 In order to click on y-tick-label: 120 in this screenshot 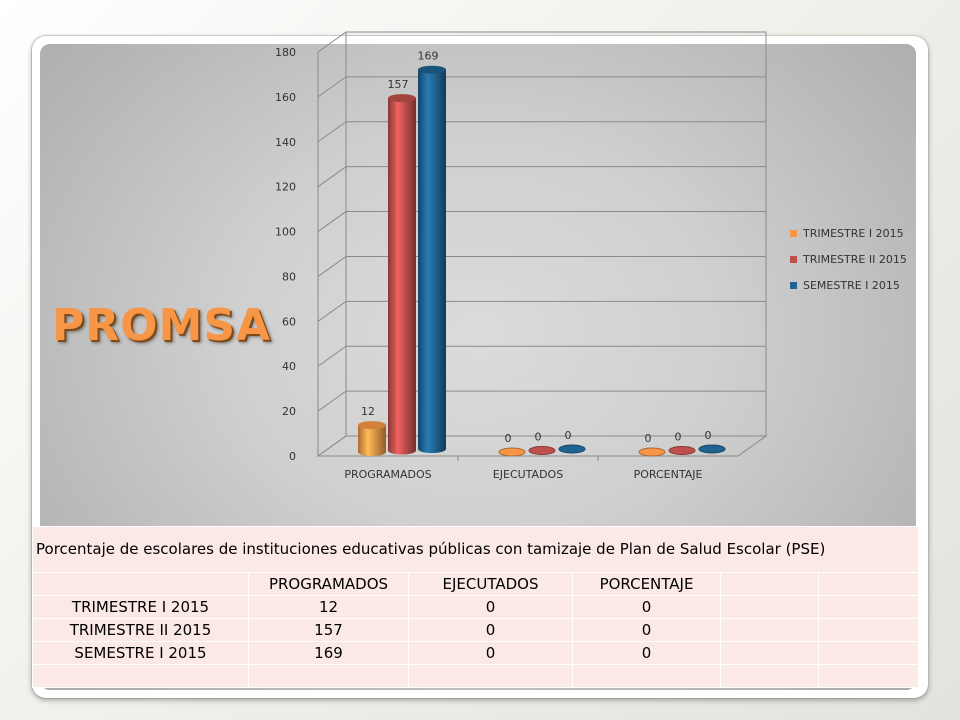, I will do `click(285, 187)`.